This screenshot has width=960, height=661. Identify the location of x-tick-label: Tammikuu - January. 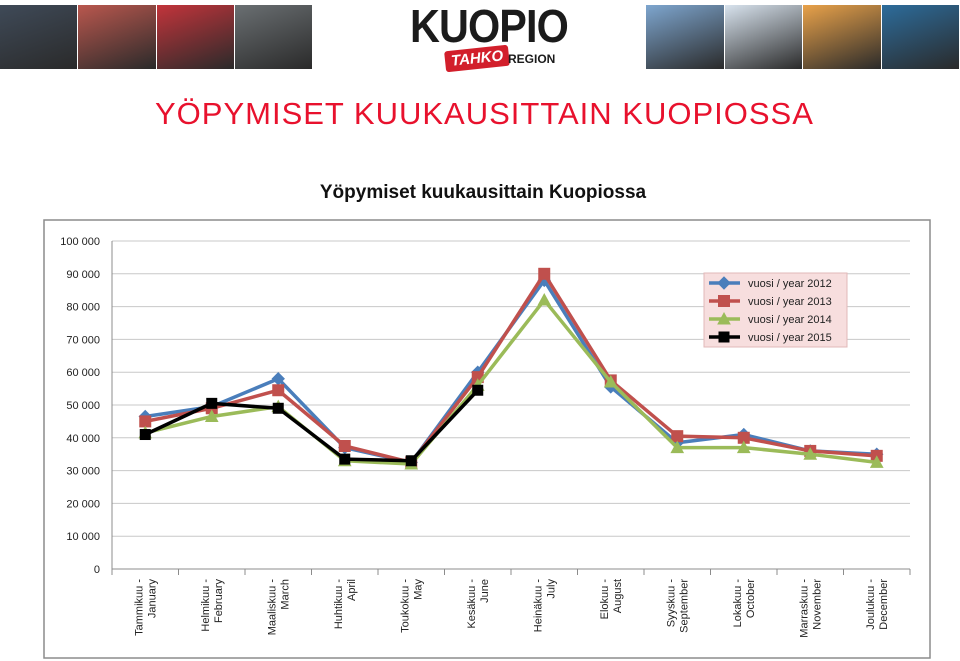
(145, 607).